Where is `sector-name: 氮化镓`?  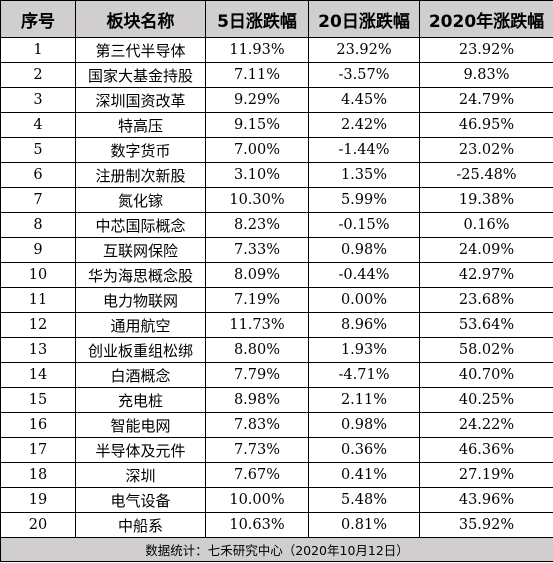
sector-name: 氮化镓 is located at coordinates (140, 200).